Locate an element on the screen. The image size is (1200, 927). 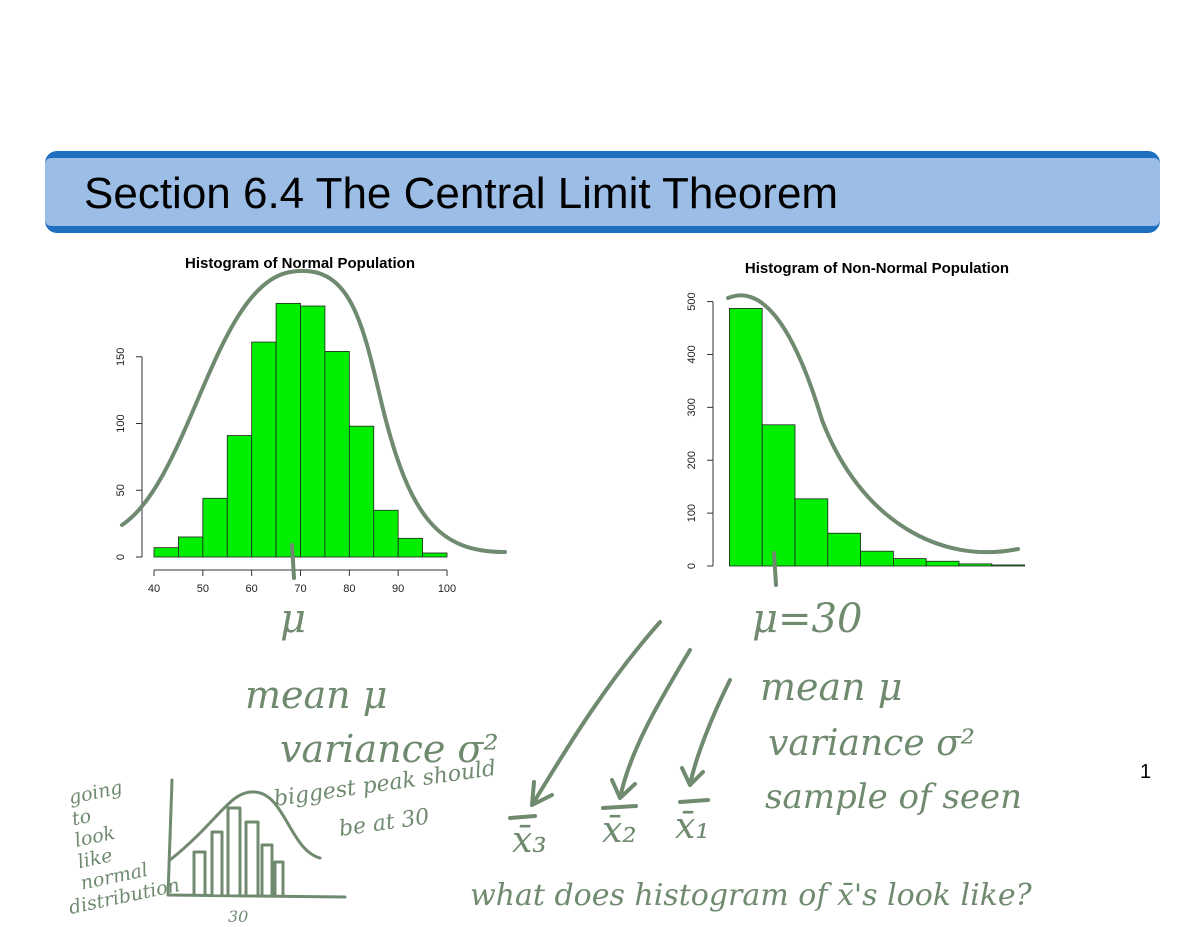
x-tick-label: 70 is located at coordinates (300, 589).